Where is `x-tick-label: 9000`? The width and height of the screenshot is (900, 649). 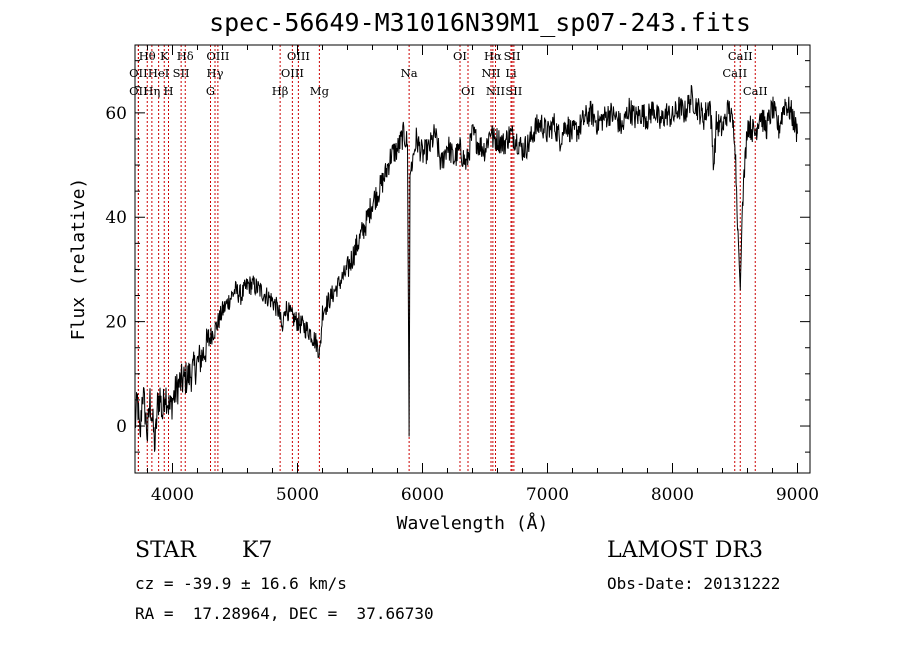 x-tick-label: 9000 is located at coordinates (797, 495).